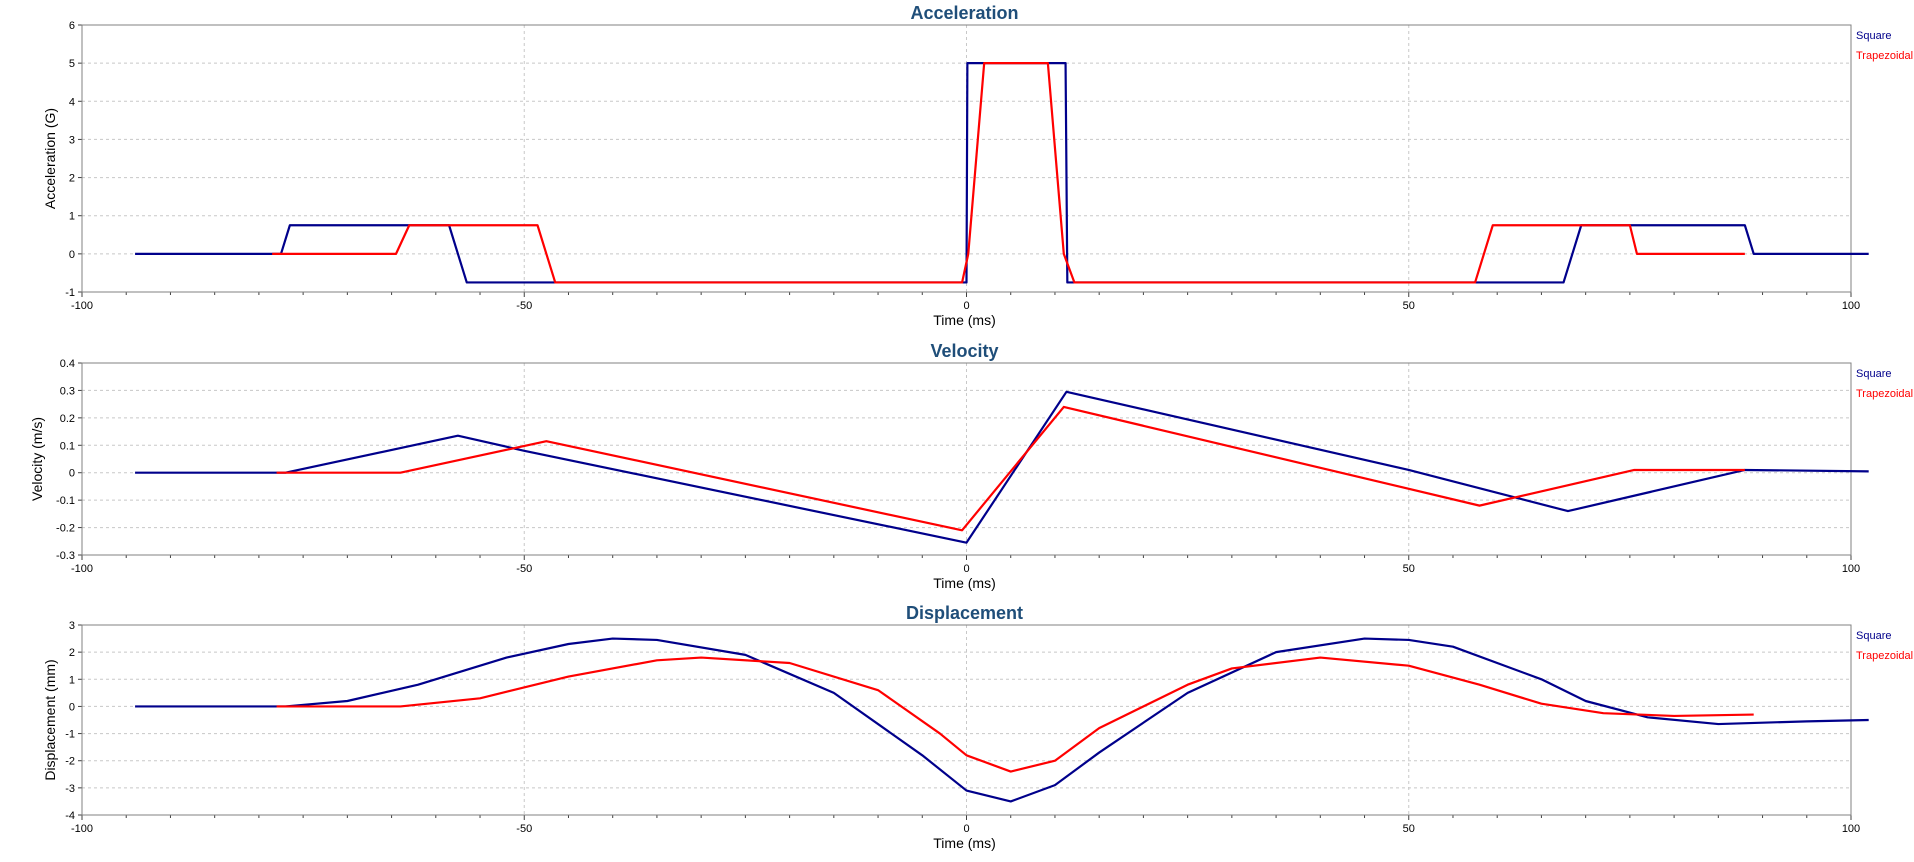 The height and width of the screenshot is (862, 1914). What do you see at coordinates (1851, 569) in the screenshot?
I see `velocity-x-tick-label-4: 100` at bounding box center [1851, 569].